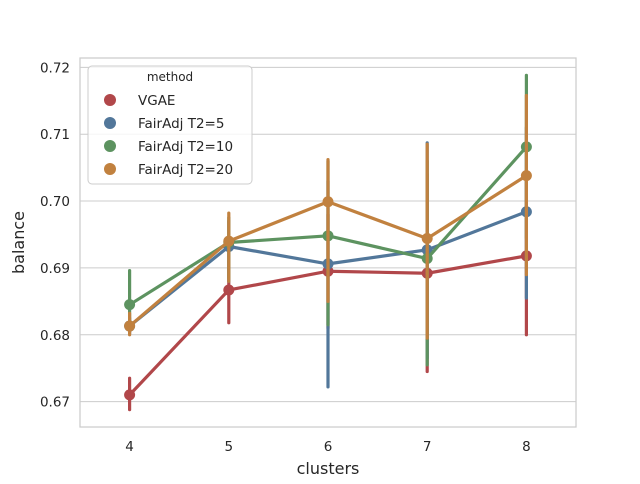 This screenshot has width=640, height=484. What do you see at coordinates (55, 202) in the screenshot?
I see `y-tick-label: 0.70` at bounding box center [55, 202].